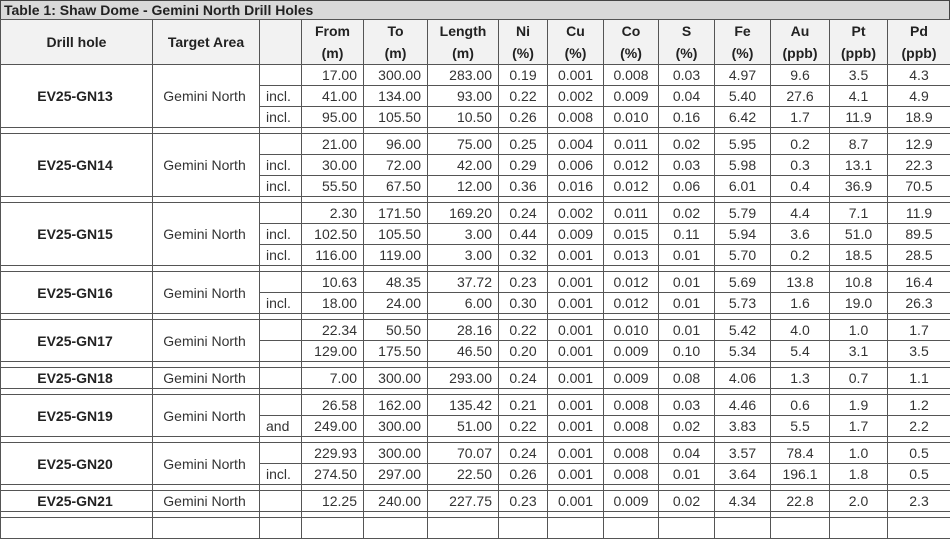  I want to click on cell-s: 0.11, so click(687, 234).